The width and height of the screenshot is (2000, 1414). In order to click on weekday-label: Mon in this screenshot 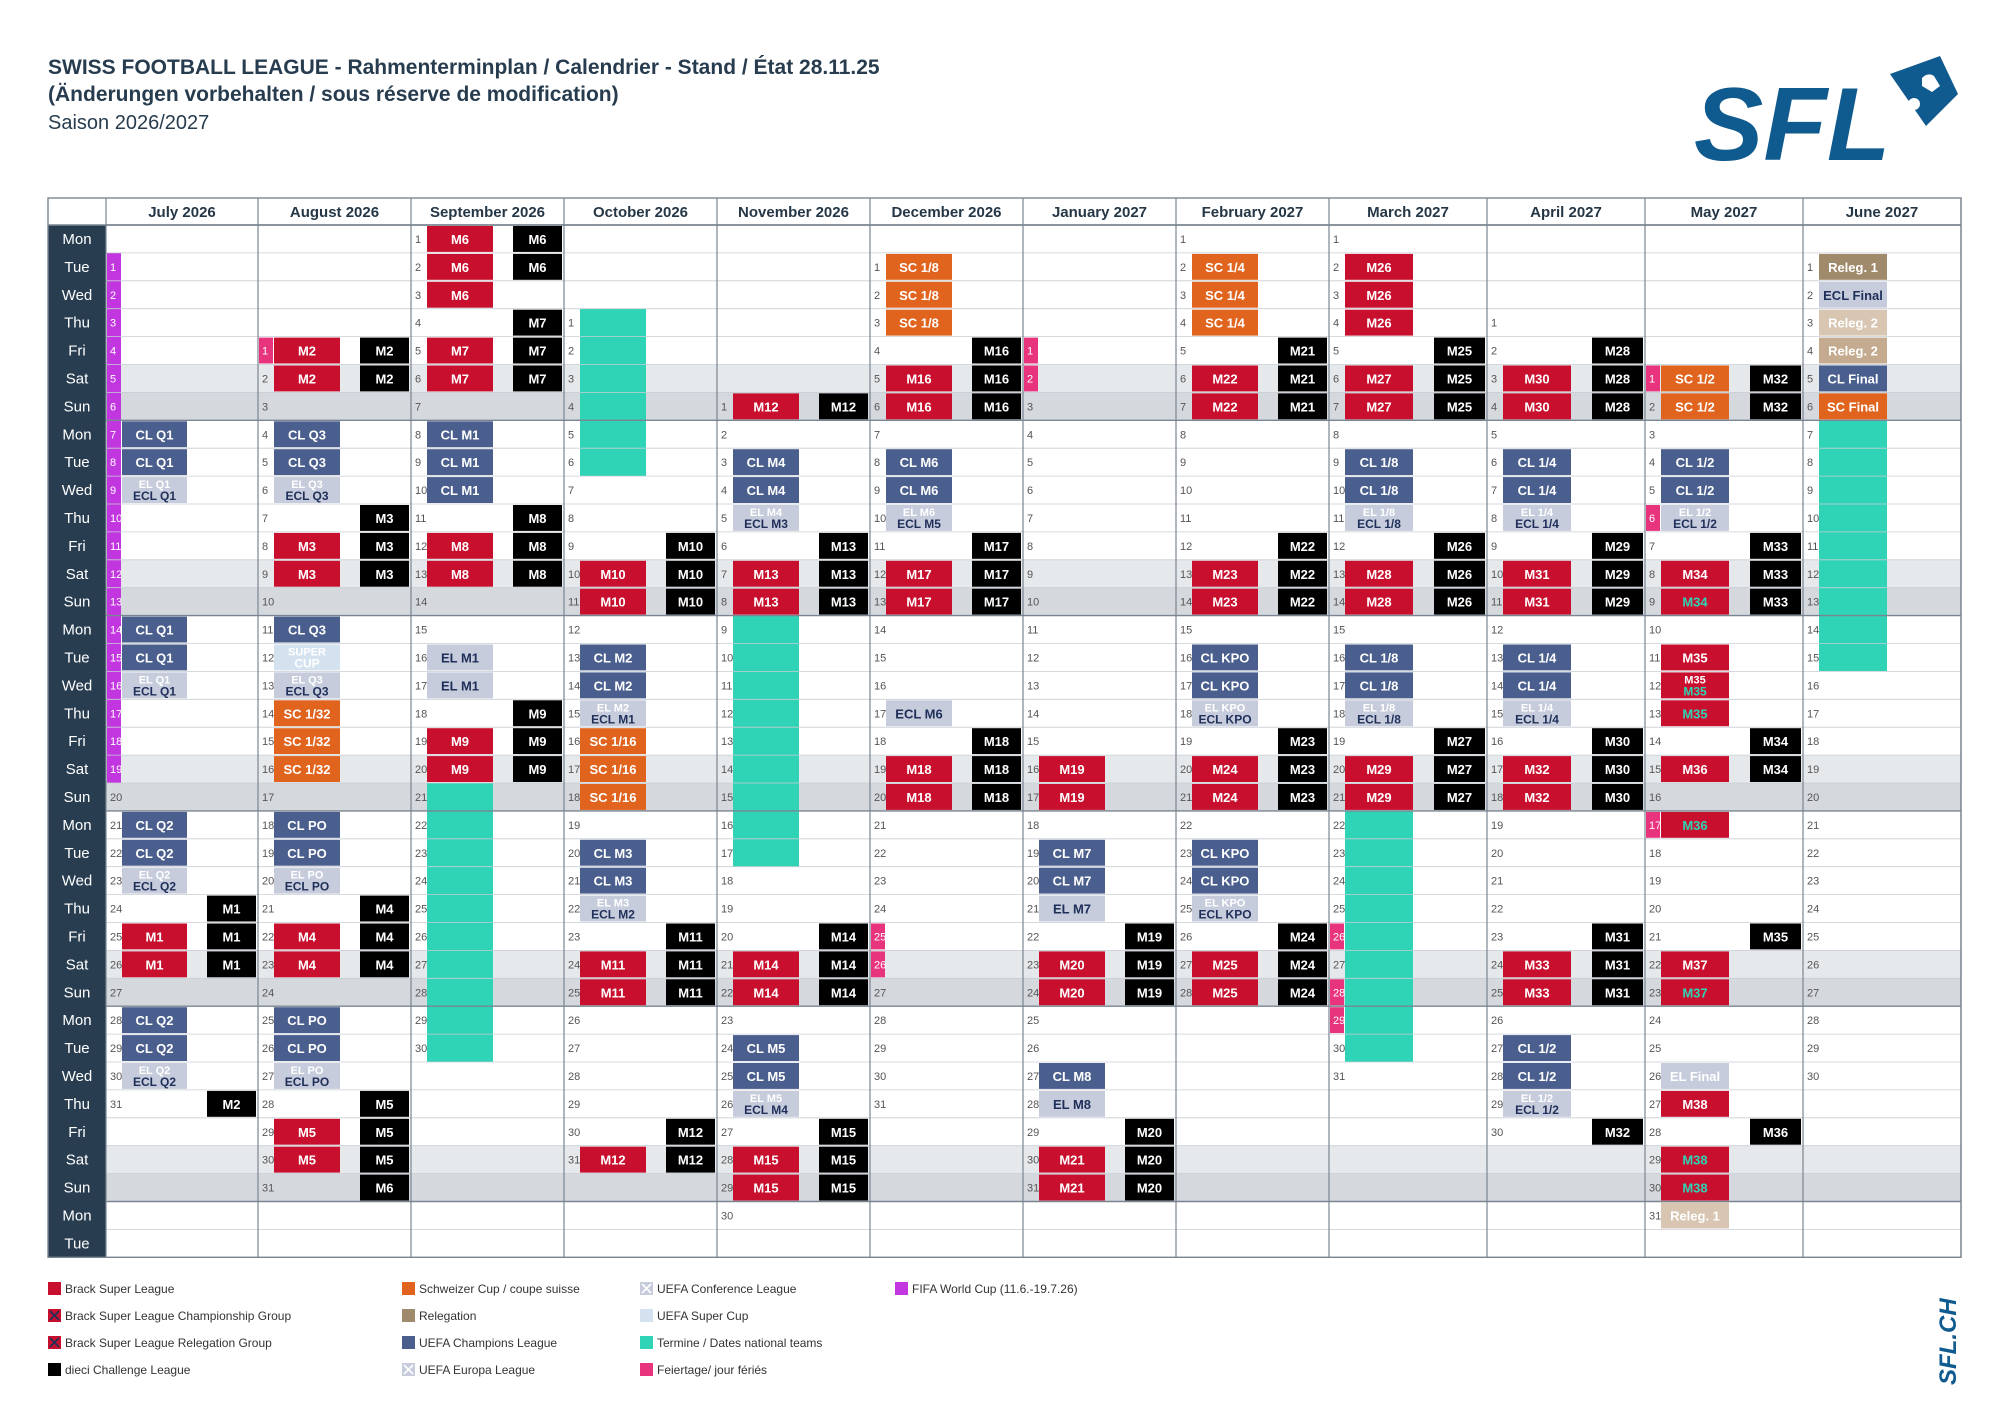, I will do `click(76, 1215)`.